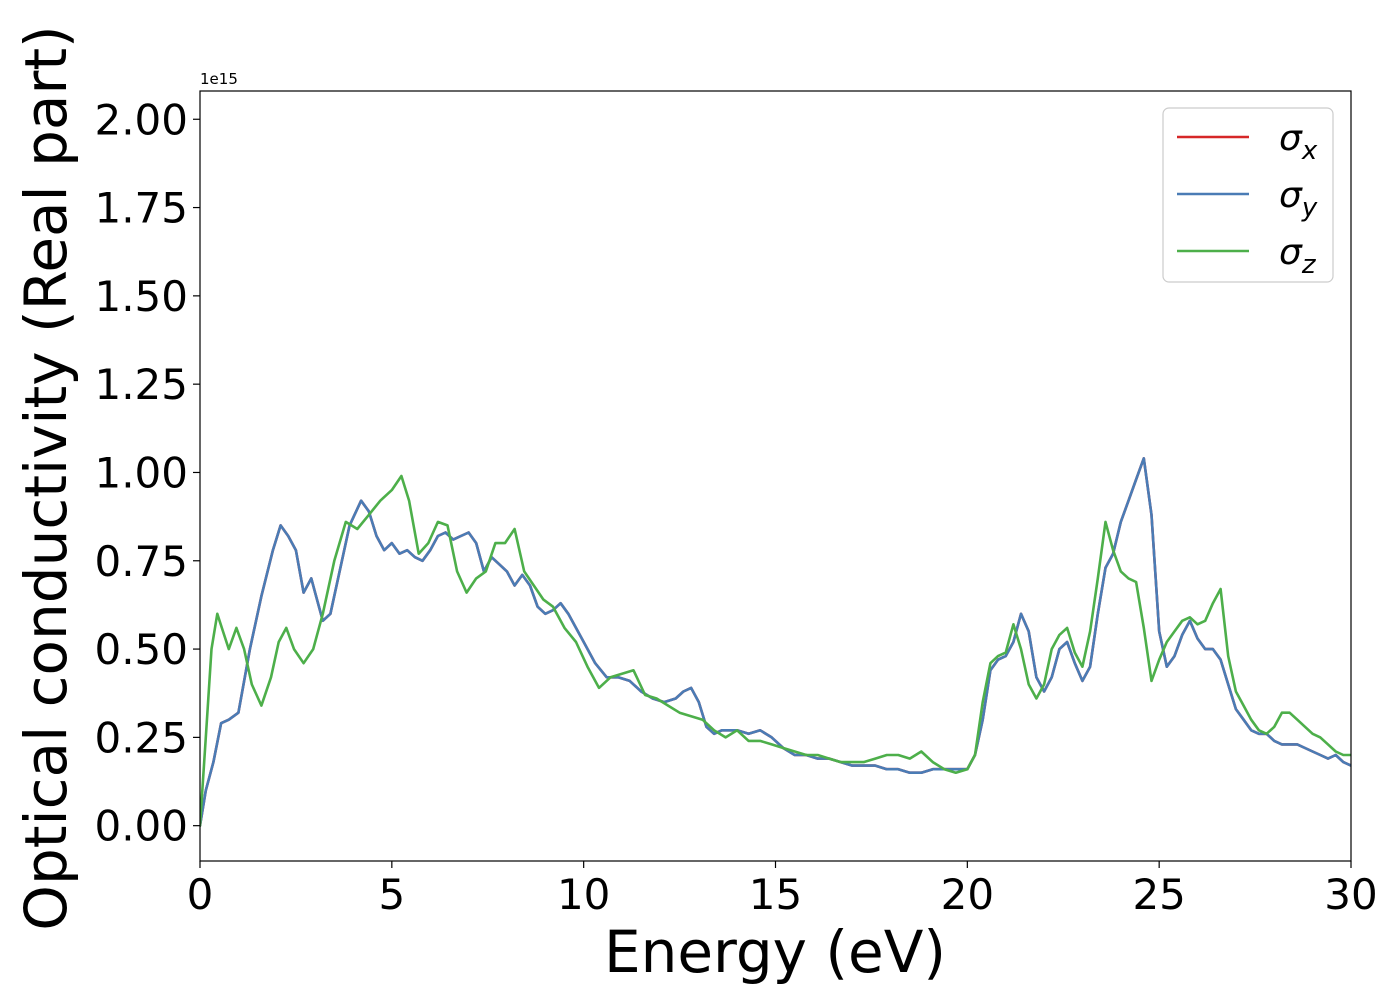 Image resolution: width=1400 pixels, height=1000 pixels. I want to click on x-tick-label: 10, so click(583, 894).